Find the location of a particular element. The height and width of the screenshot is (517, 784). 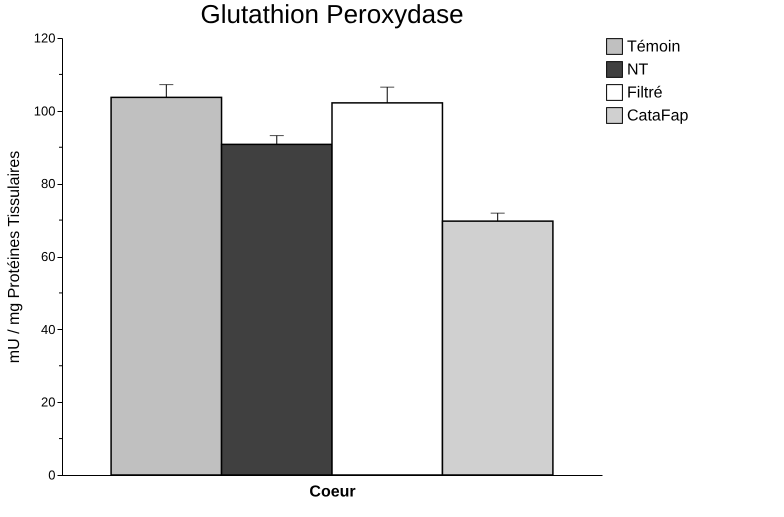

y-tick-label: 100 is located at coordinates (45, 110).